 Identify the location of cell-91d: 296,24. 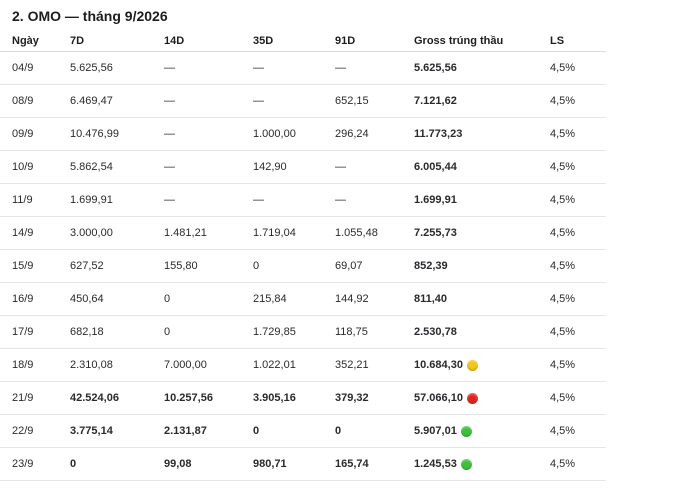
(362, 134).